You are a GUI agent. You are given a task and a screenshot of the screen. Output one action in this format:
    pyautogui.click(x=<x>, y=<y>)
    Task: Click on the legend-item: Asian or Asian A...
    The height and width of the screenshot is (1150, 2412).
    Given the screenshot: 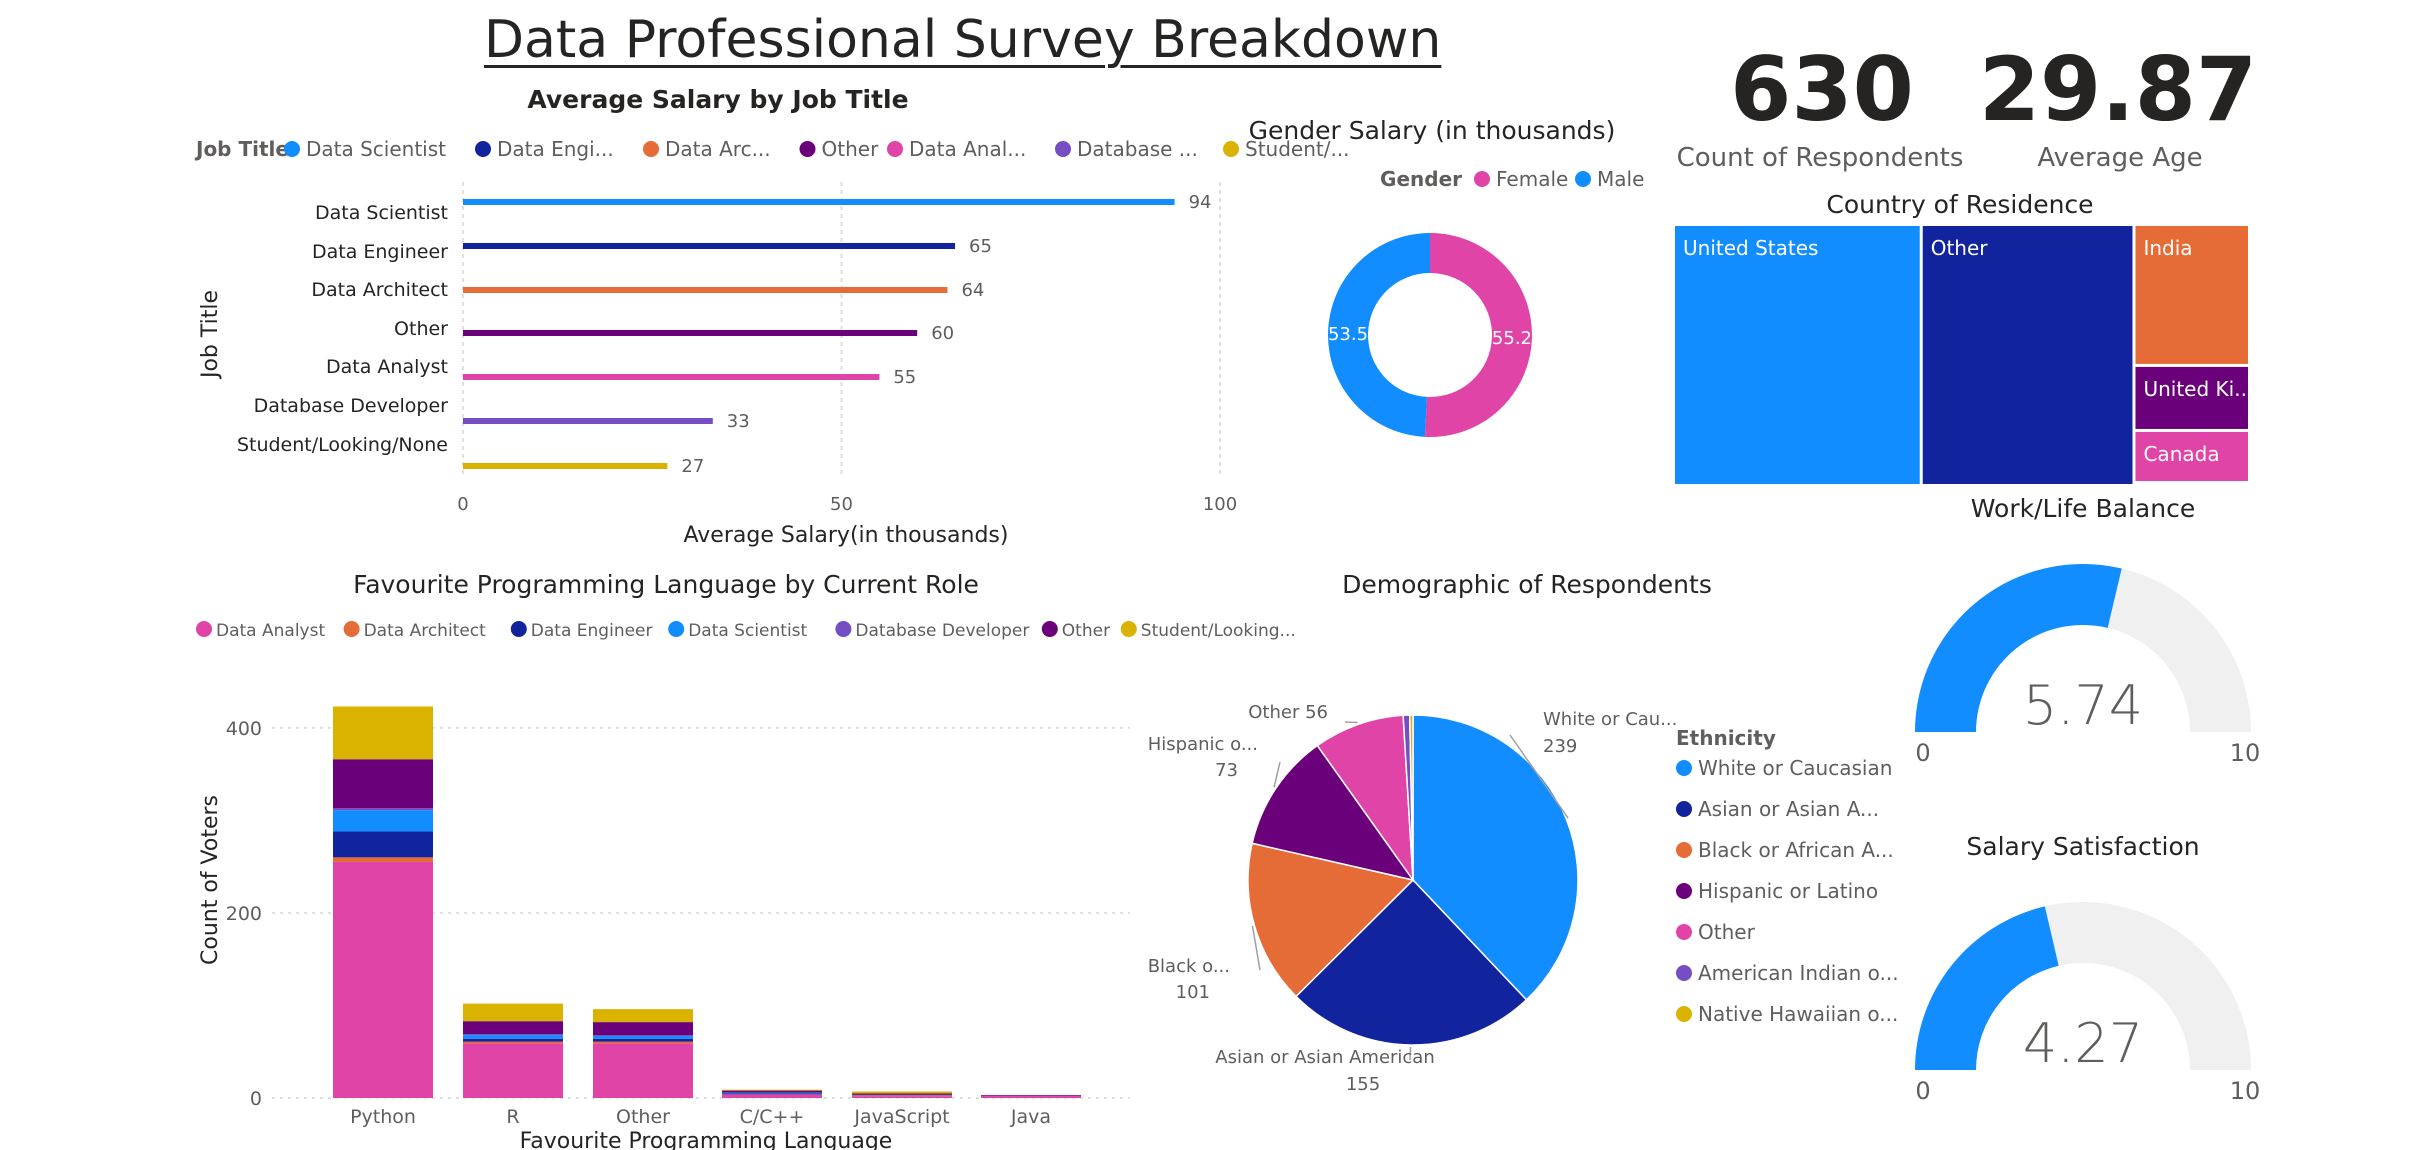 What is the action you would take?
    pyautogui.click(x=1788, y=809)
    